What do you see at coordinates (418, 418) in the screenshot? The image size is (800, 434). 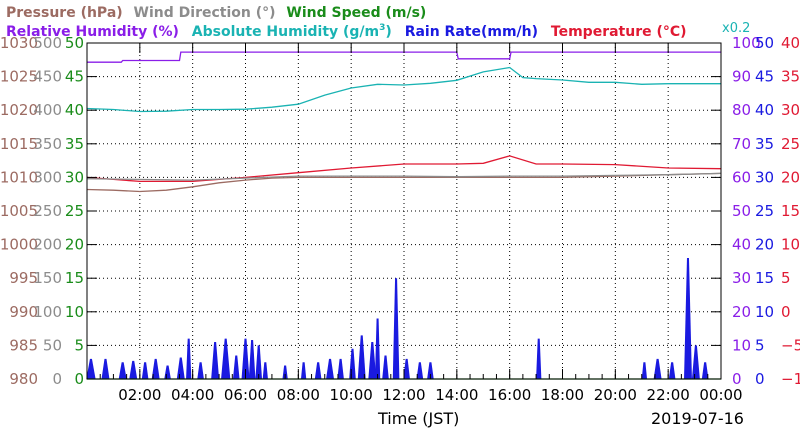 I see `x-axis-title: Time (JST)` at bounding box center [418, 418].